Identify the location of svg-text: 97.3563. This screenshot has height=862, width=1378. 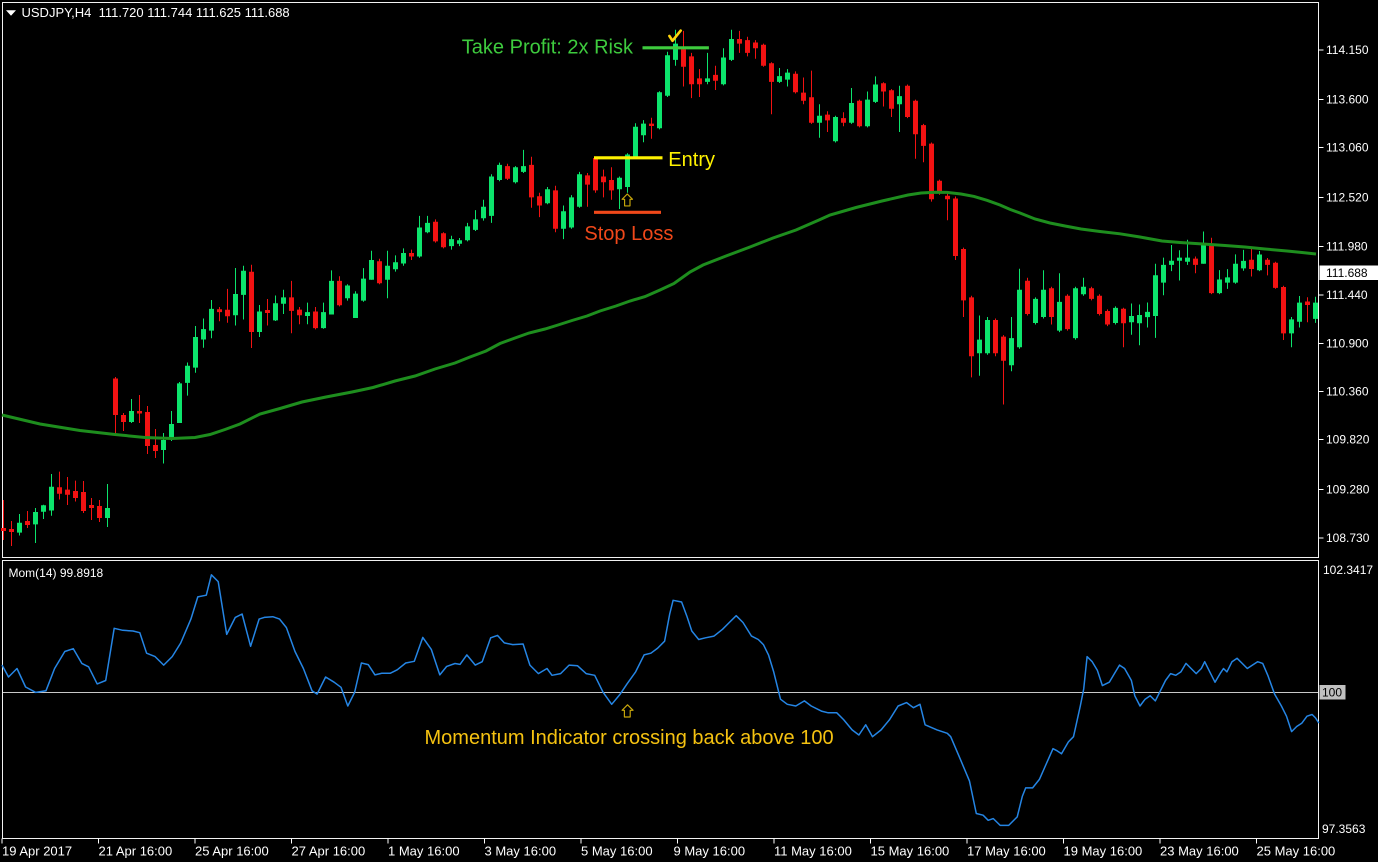
(1344, 829).